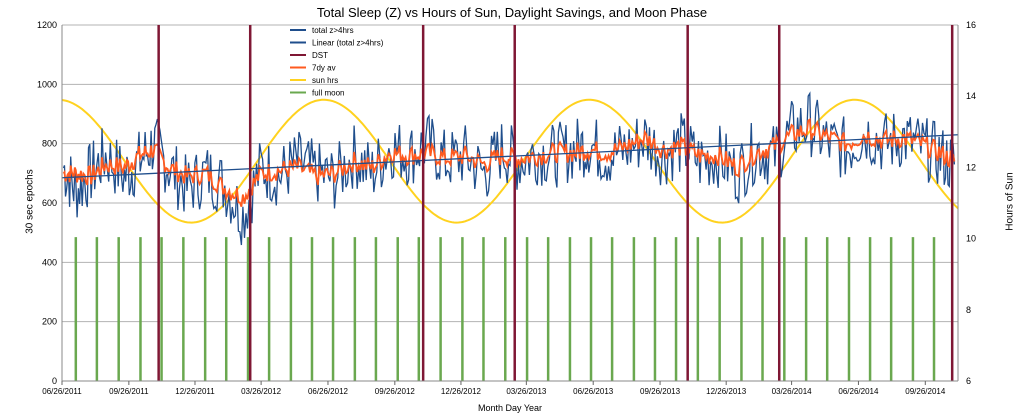 The width and height of the screenshot is (1024, 419). I want to click on linear-trend-series, so click(510, 156).